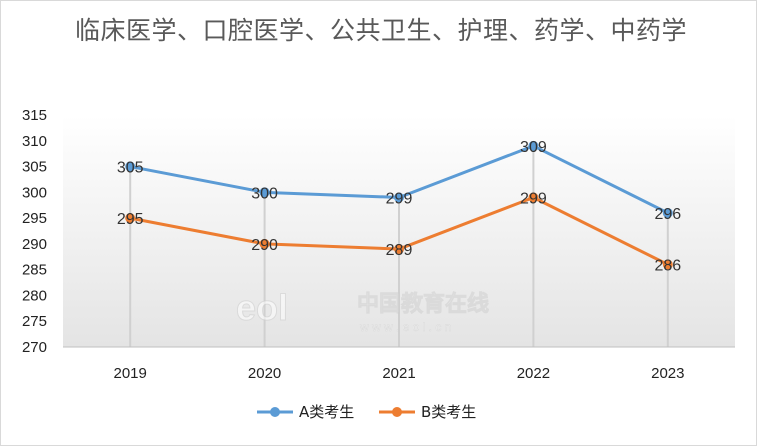 The width and height of the screenshot is (757, 446). I want to click on legend-label: A类考生, so click(326, 412).